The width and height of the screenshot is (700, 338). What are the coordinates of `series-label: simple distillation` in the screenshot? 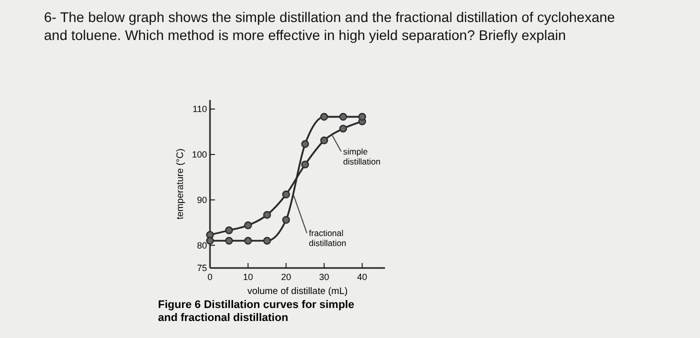 It's located at (362, 156).